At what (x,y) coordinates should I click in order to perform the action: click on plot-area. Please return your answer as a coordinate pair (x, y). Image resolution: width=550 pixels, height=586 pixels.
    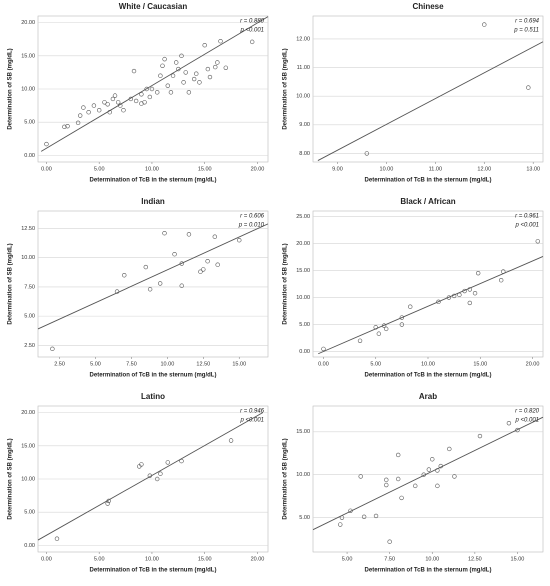
    Looking at the image, I should click on (428, 89).